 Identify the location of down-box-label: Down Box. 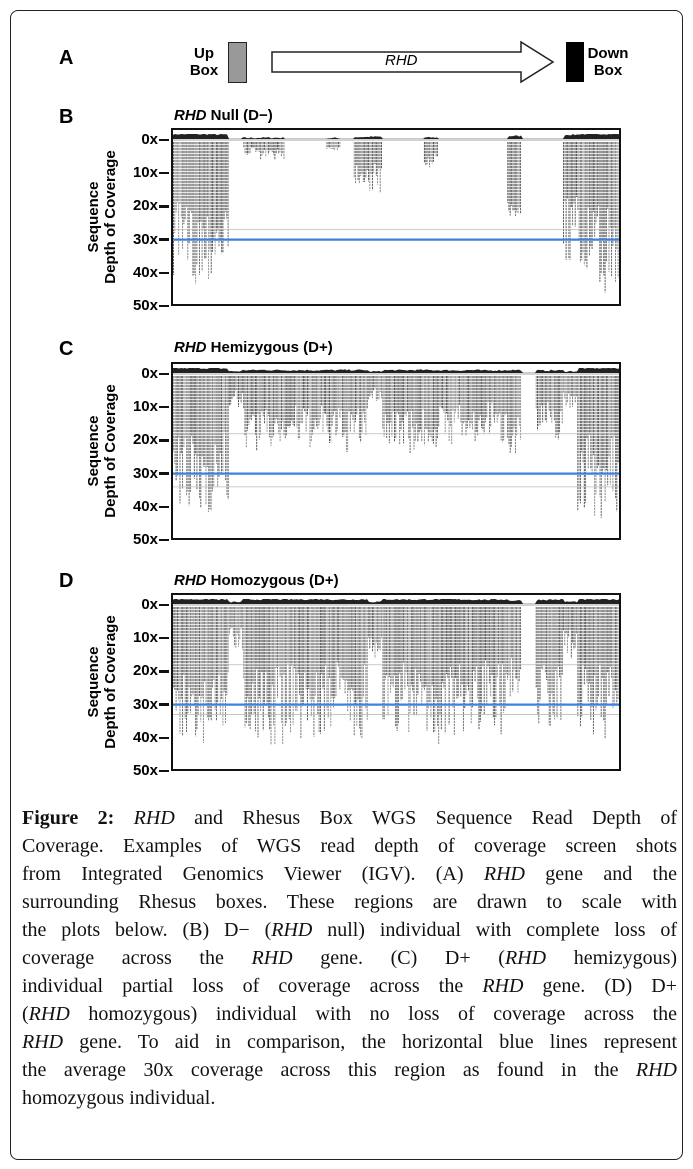
(608, 62).